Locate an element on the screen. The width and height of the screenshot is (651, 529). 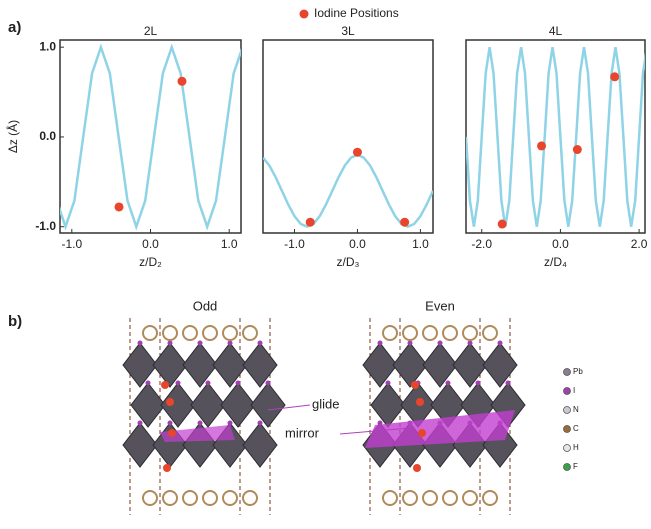
panel-label: a) is located at coordinates (14, 27).